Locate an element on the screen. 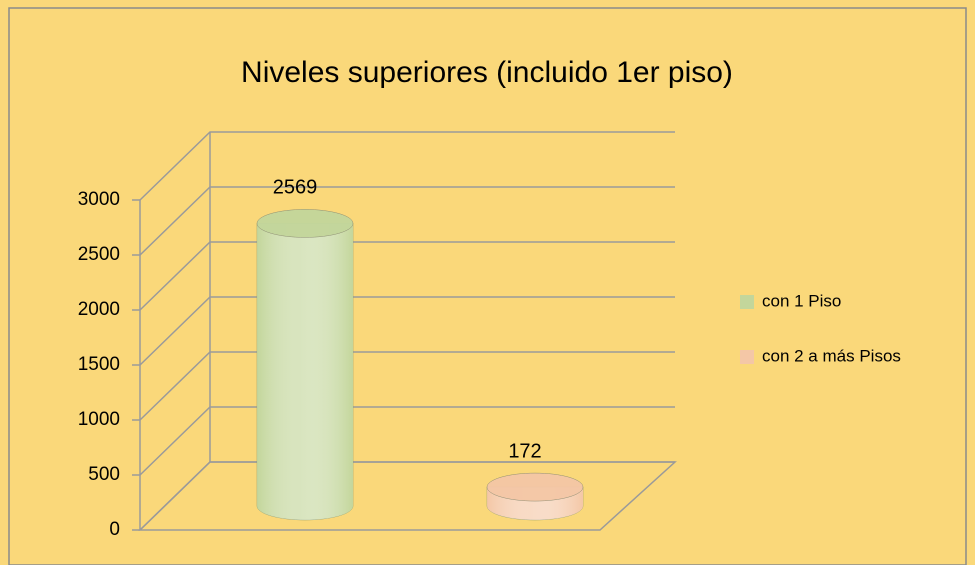  y-tick-label: 0 is located at coordinates (114, 529).